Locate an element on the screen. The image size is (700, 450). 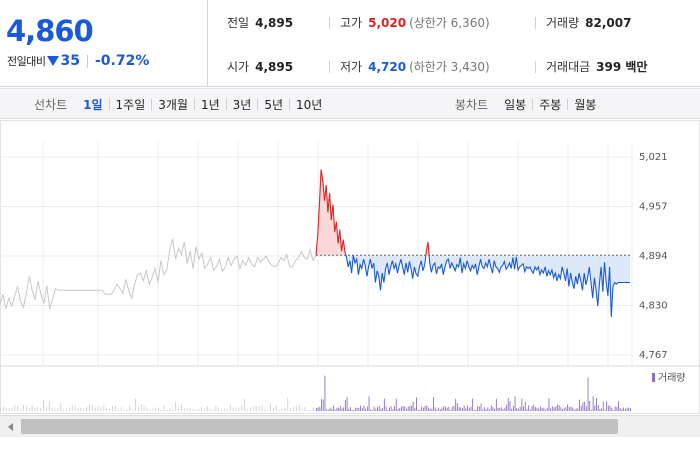
trade-value-cell: 거래대금 399 백만 is located at coordinates (591, 66).